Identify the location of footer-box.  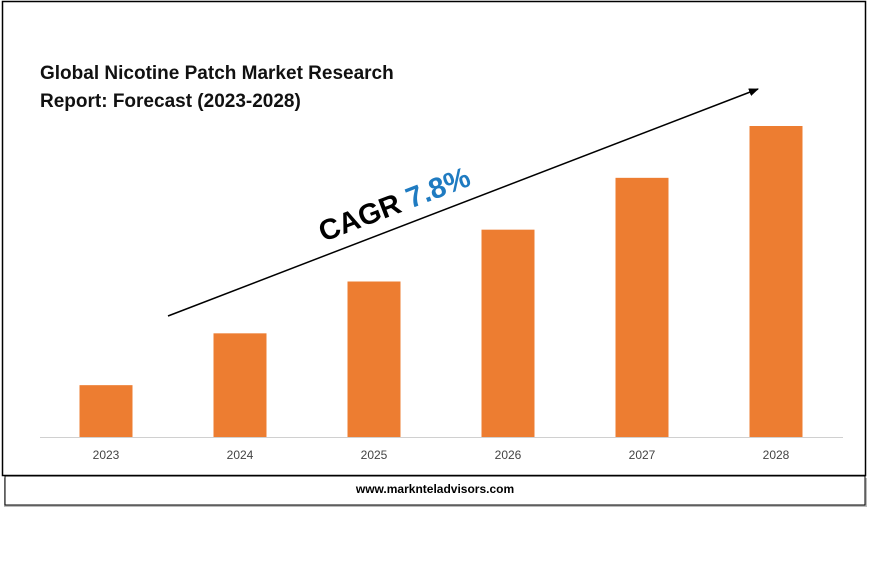
(435, 490).